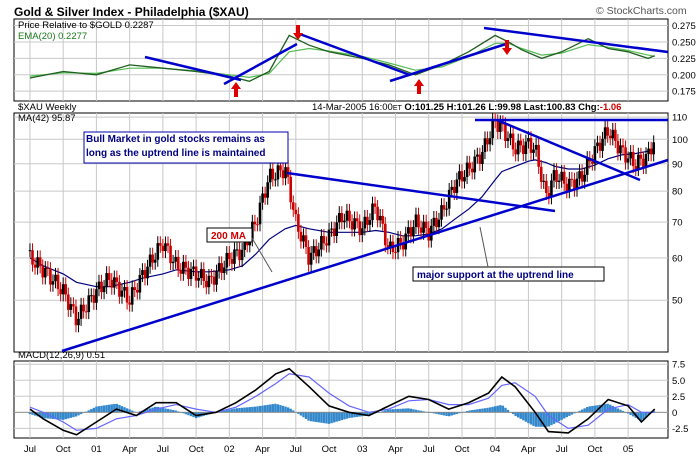  What do you see at coordinates (47, 118) in the screenshot?
I see `ma-label: MA(42) 95.87` at bounding box center [47, 118].